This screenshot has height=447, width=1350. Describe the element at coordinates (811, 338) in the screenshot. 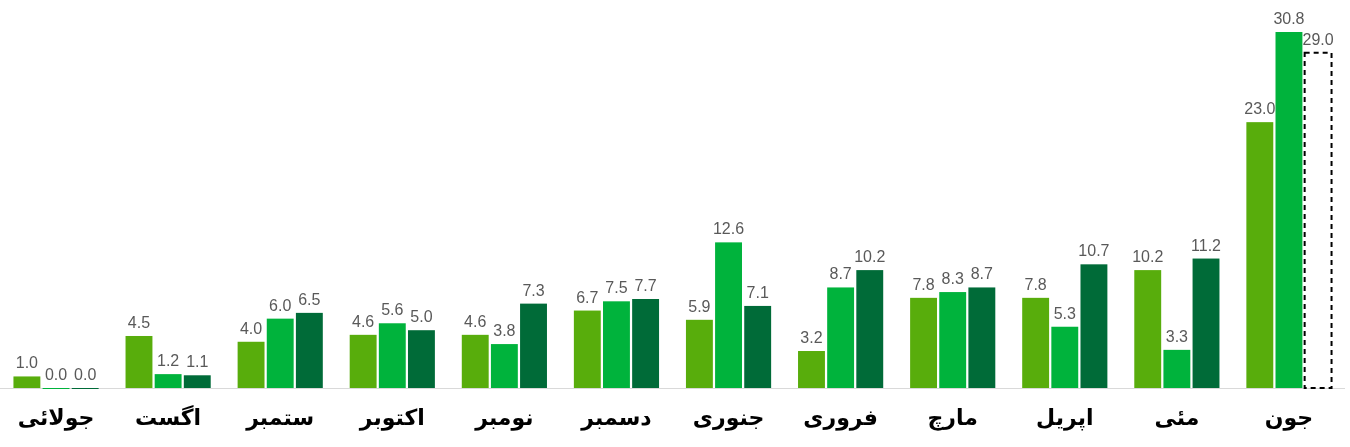

I see `data-label: 3.2` at that location.